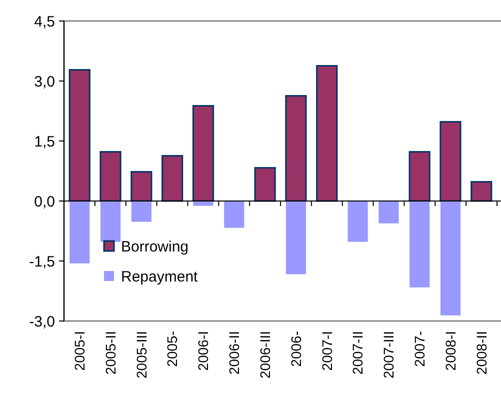 This screenshot has width=501, height=410. What do you see at coordinates (42, 261) in the screenshot?
I see `y-tick-label: -1,5` at bounding box center [42, 261].